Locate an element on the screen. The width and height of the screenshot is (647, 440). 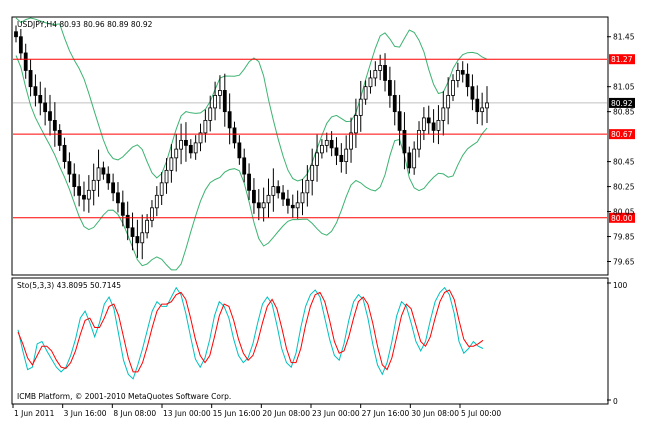
time-tick-label: 15 Jun 16:00 is located at coordinates (237, 413).